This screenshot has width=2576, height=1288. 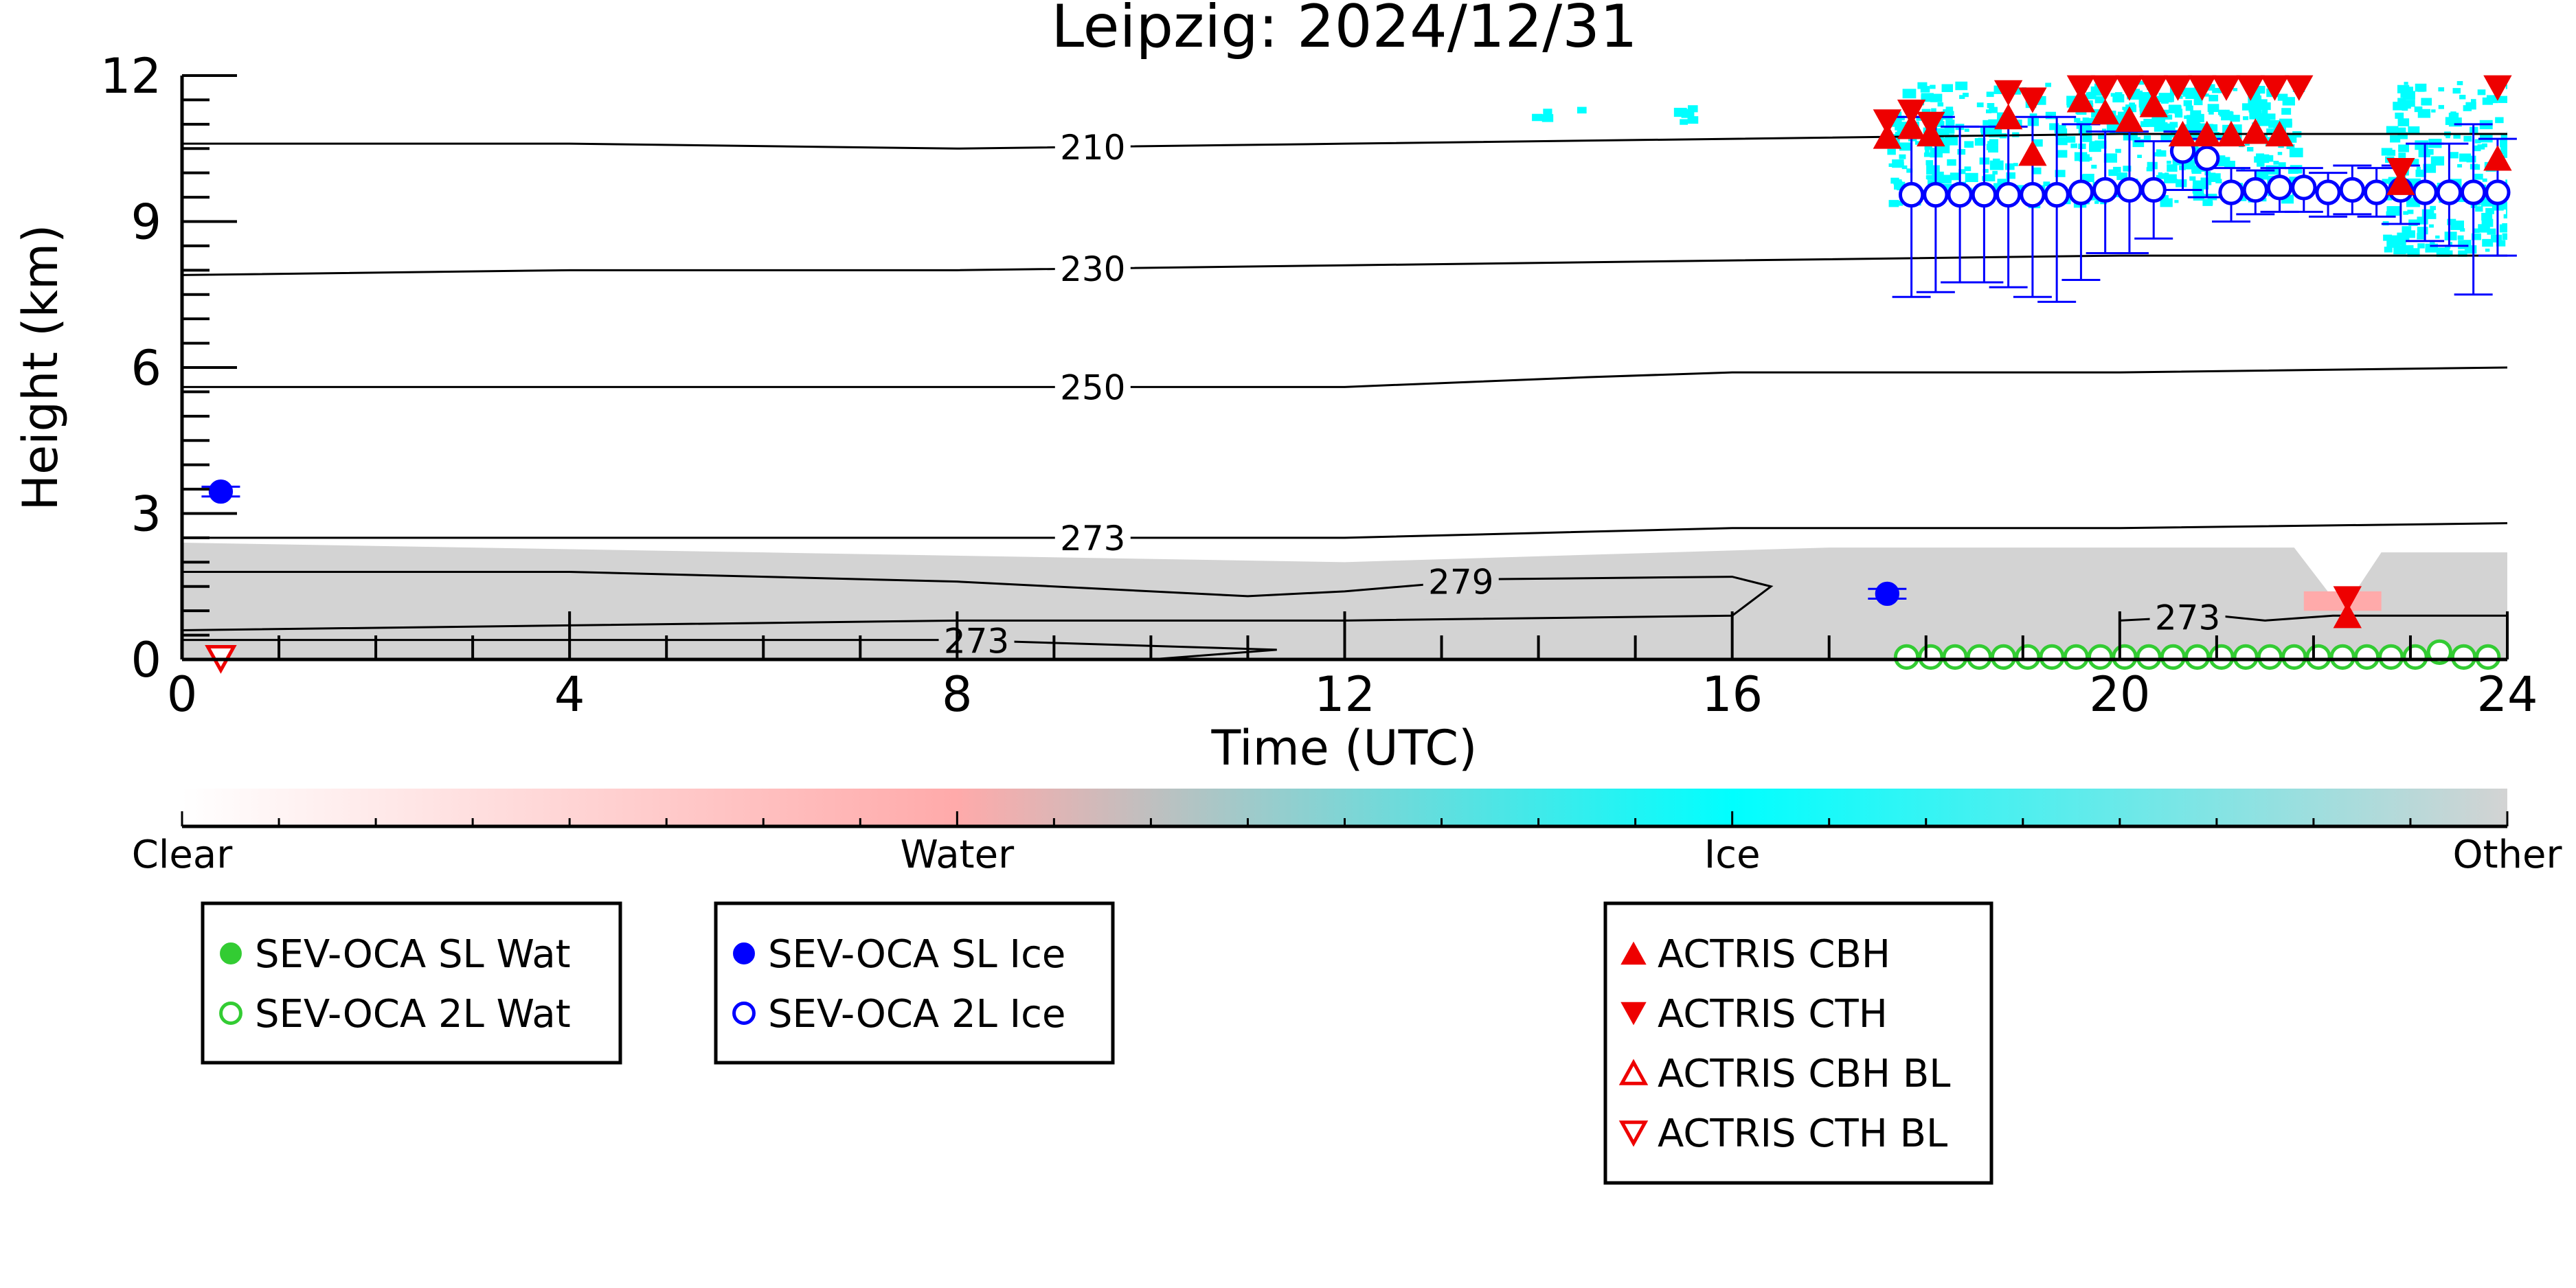 What do you see at coordinates (146, 368) in the screenshot?
I see `y-tick-label: 6` at bounding box center [146, 368].